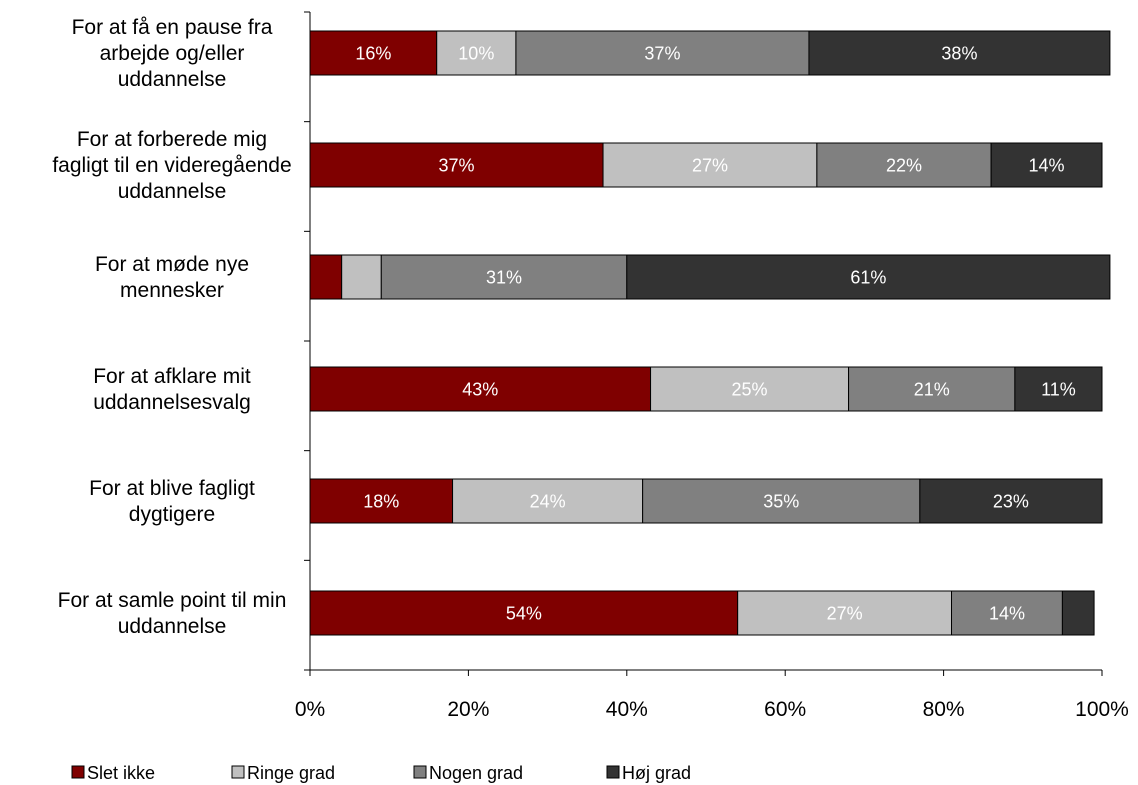 The height and width of the screenshot is (785, 1138). I want to click on x-tick-label: 0%, so click(310, 709).